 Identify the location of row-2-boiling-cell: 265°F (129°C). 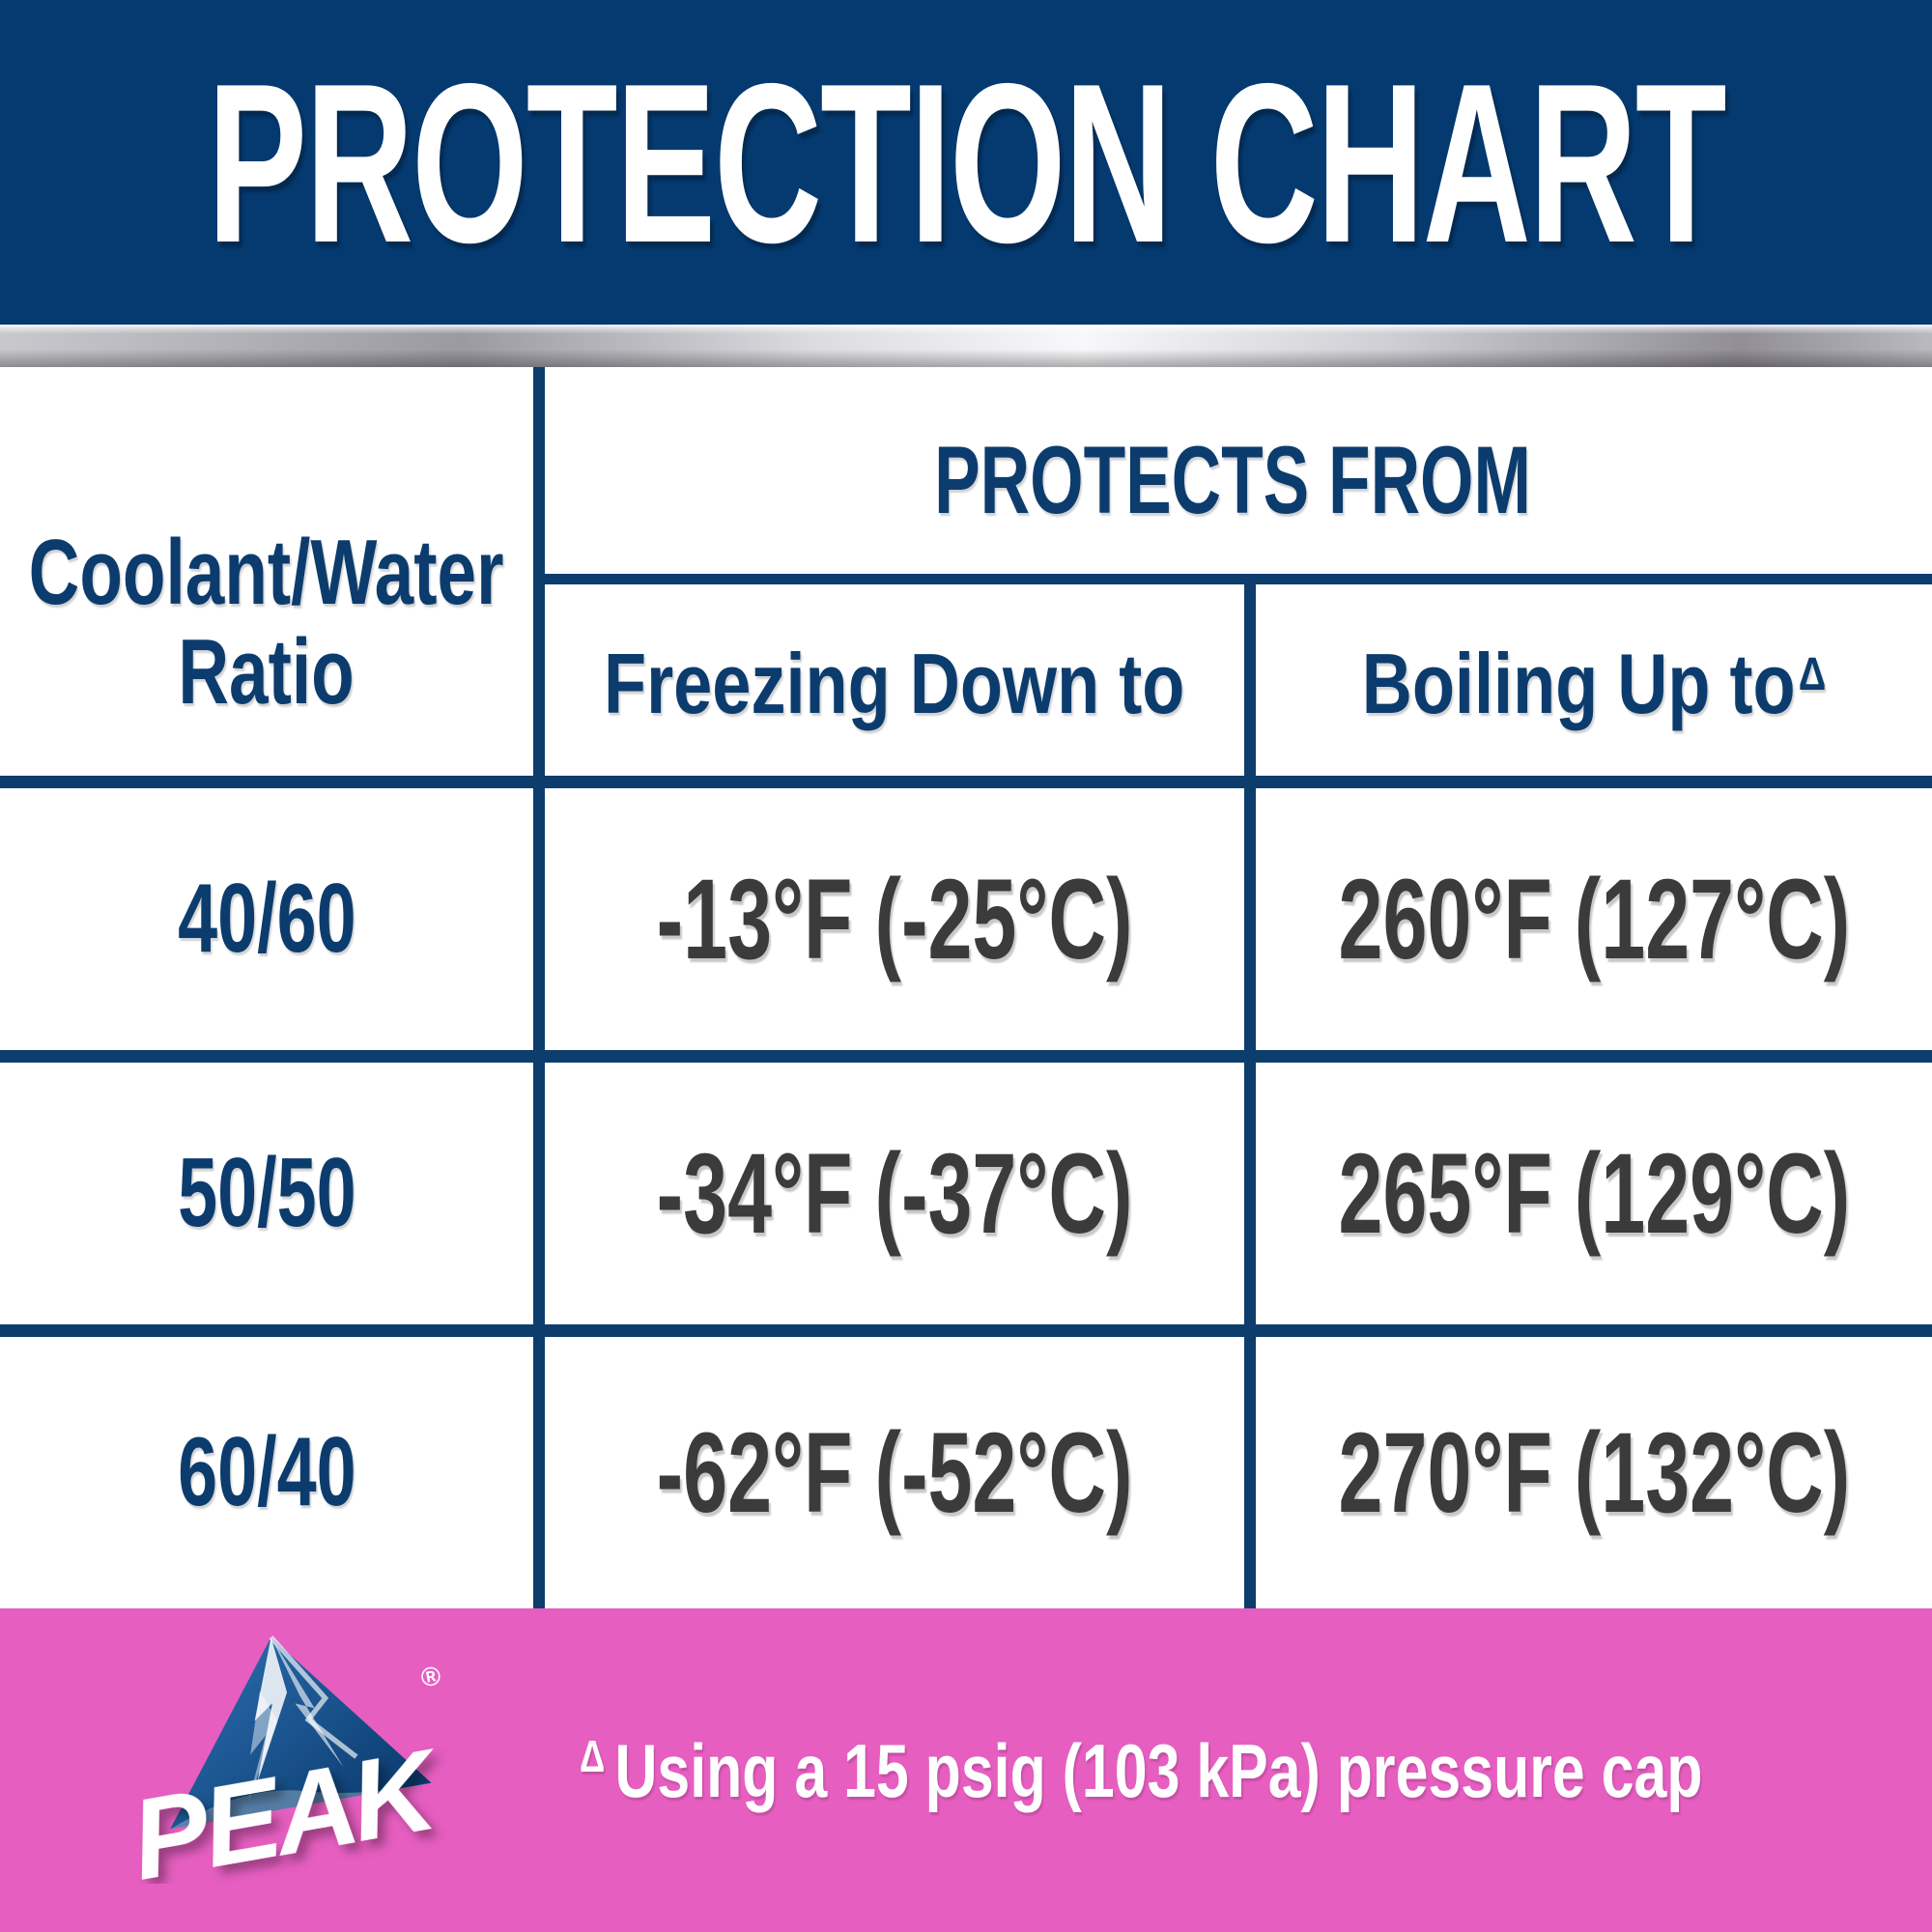
(1594, 1193).